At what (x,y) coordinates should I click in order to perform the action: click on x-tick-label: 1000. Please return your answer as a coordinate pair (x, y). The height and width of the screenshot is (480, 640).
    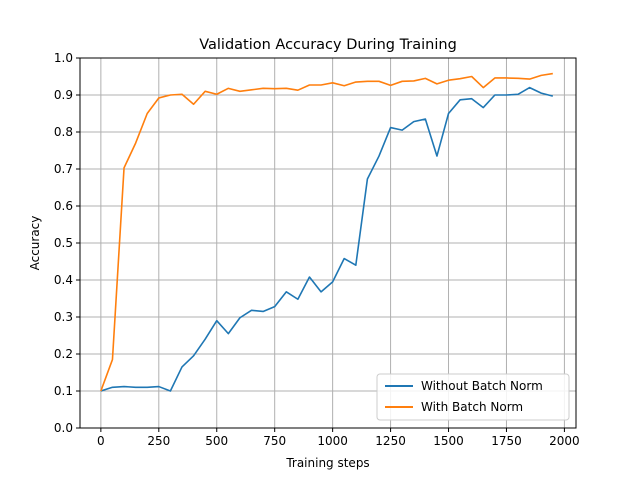
    Looking at the image, I should click on (332, 441).